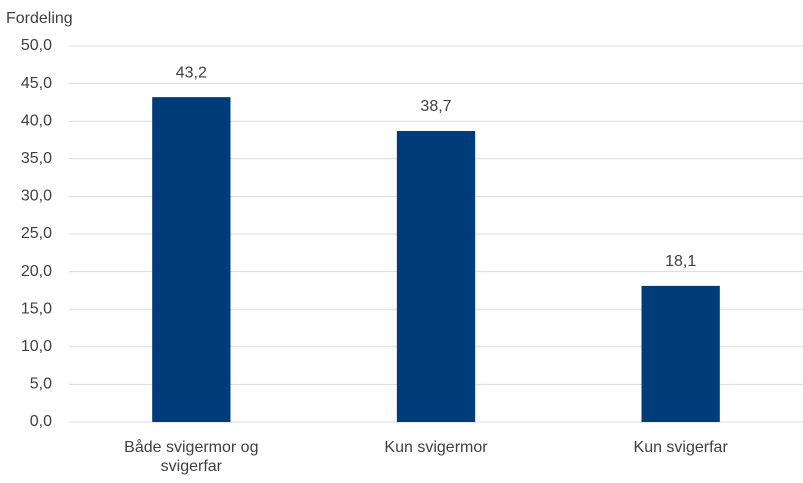  What do you see at coordinates (36, 271) in the screenshot?
I see `y-tick-label: 20,0` at bounding box center [36, 271].